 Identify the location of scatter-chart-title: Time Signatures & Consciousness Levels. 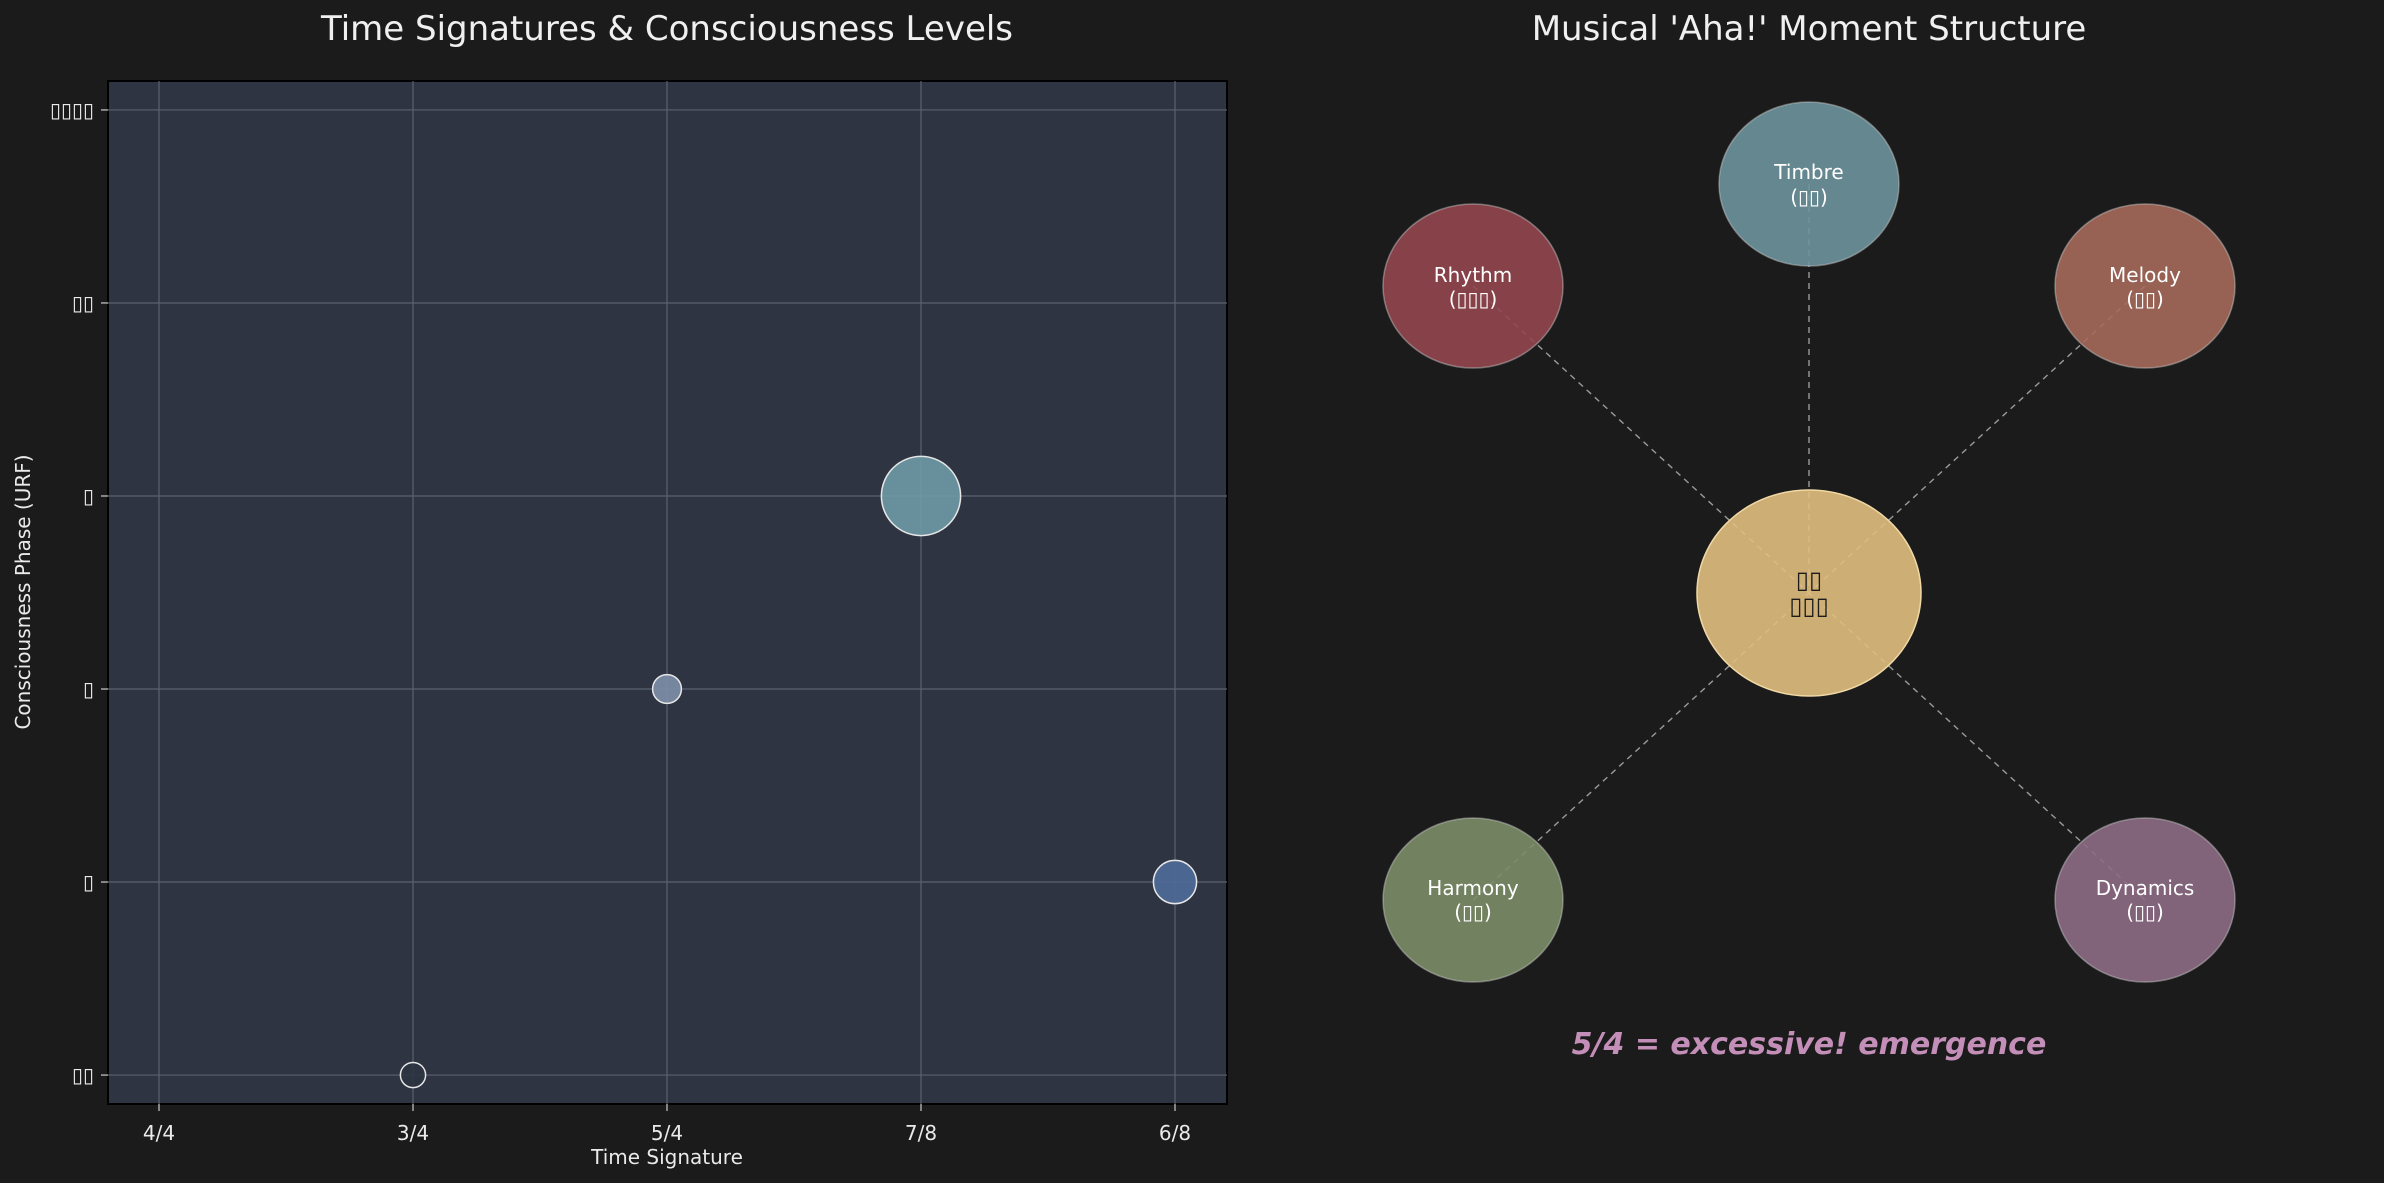
(666, 29).